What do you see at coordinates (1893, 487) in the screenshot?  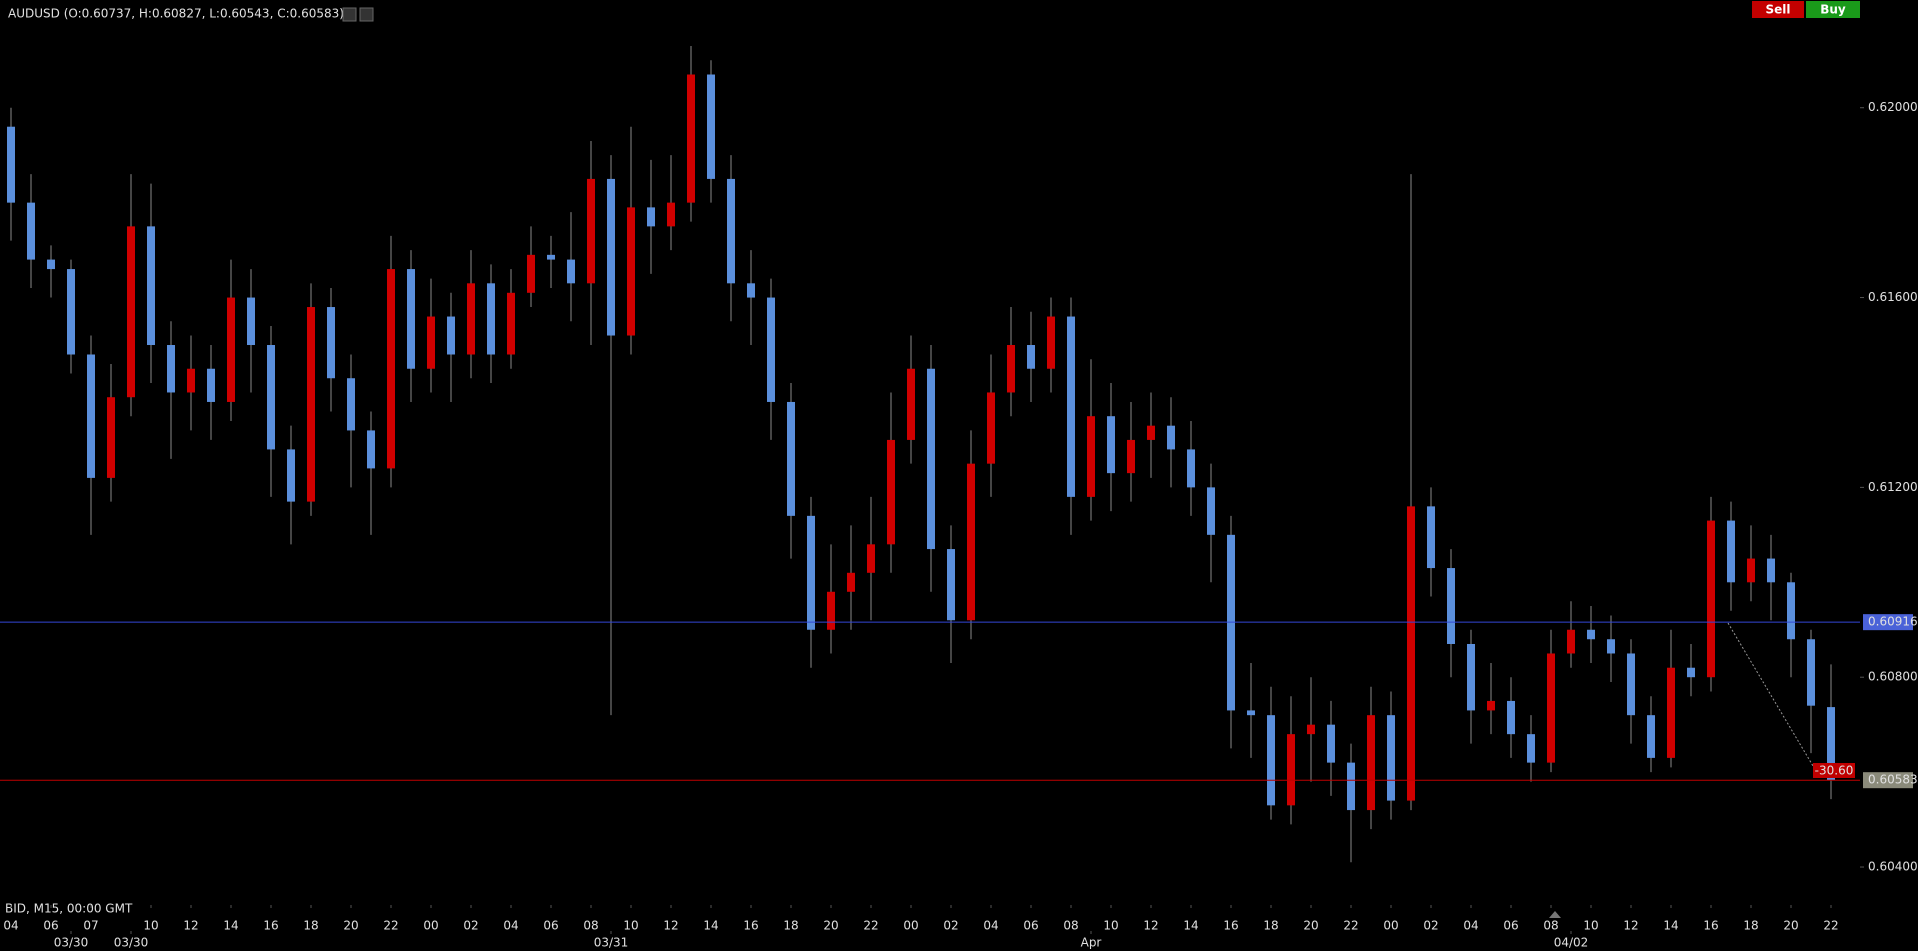 I see `y-tick-label: 0.61200` at bounding box center [1893, 487].